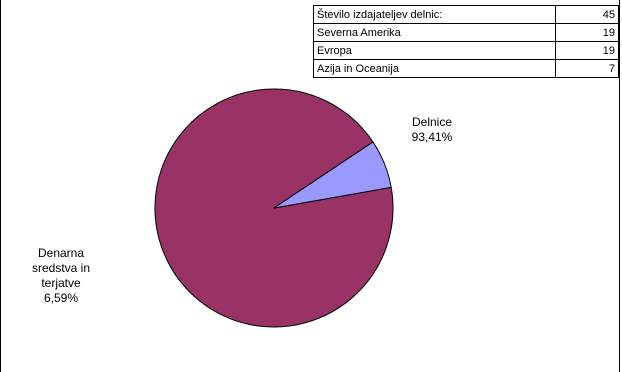 This screenshot has height=372, width=622. What do you see at coordinates (61, 298) in the screenshot?
I see `slice-label-percent: 6,59%` at bounding box center [61, 298].